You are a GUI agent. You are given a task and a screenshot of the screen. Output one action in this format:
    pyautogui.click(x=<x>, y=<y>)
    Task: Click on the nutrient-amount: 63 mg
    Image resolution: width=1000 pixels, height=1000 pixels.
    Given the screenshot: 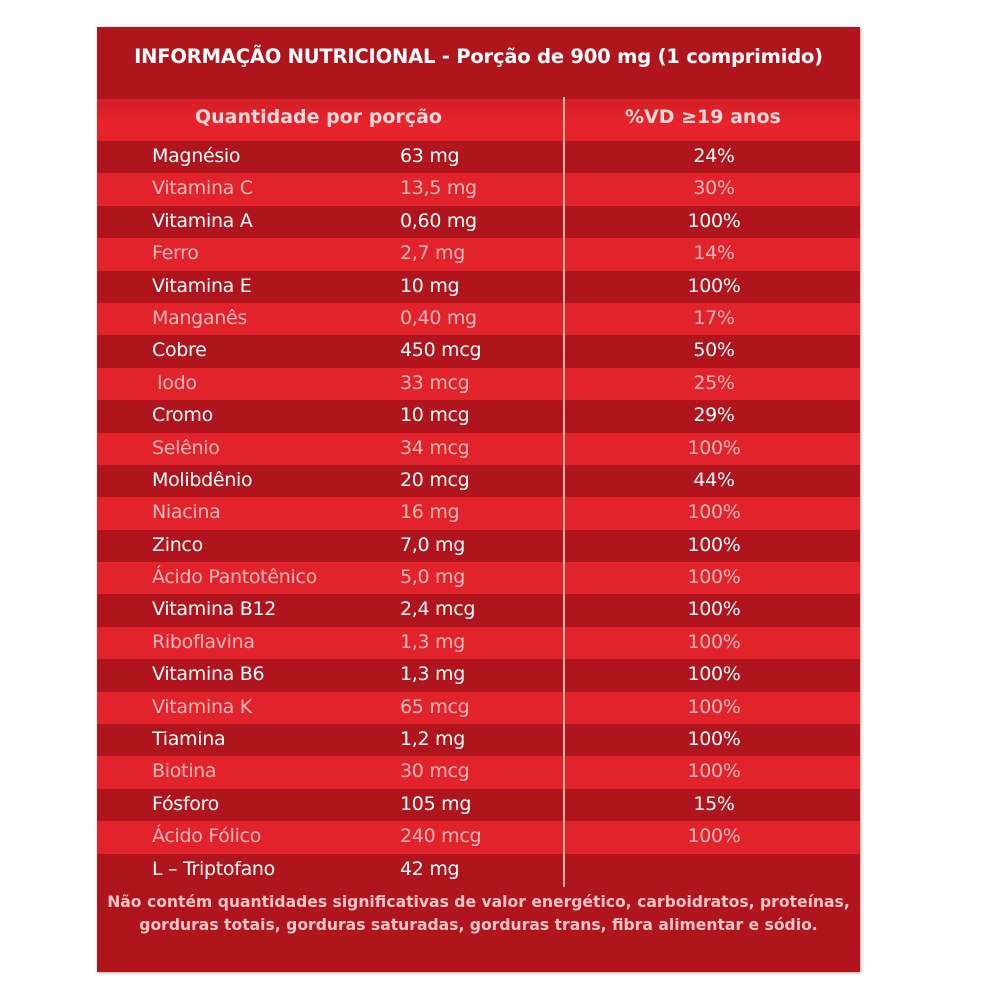 What is the action you would take?
    pyautogui.click(x=430, y=156)
    